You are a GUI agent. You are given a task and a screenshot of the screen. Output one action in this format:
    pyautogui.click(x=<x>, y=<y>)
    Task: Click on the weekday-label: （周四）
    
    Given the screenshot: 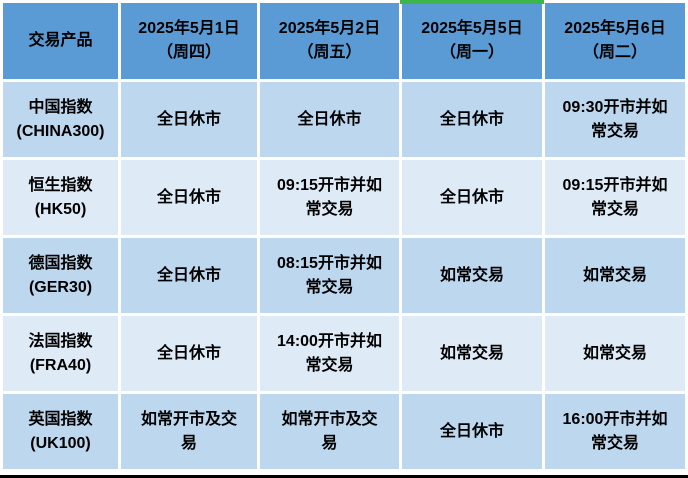 What is the action you would take?
    pyautogui.click(x=188, y=52)
    